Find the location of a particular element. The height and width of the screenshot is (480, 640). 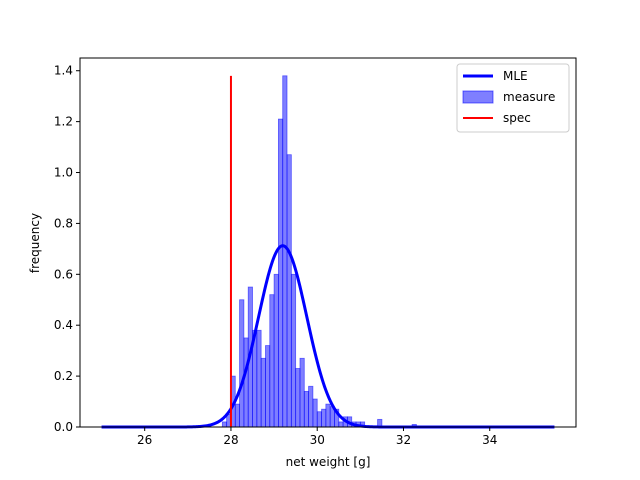

y-tick-label: 1.4 is located at coordinates (63, 71).